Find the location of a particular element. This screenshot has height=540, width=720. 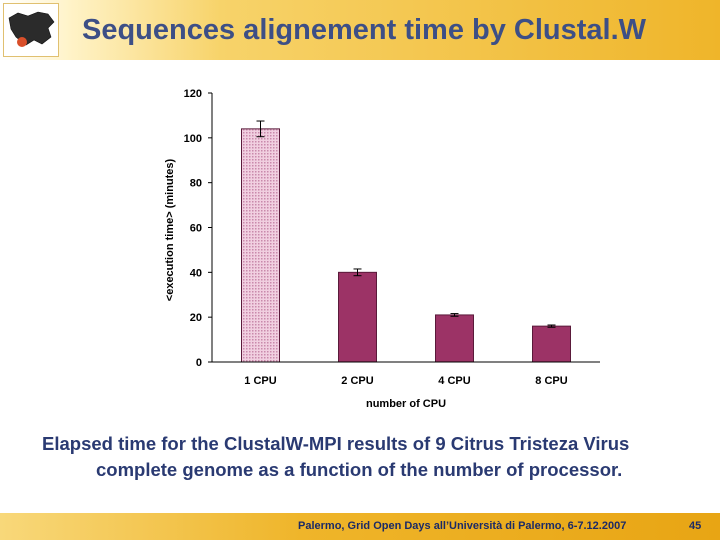

page-number: 45 is located at coordinates (695, 526).